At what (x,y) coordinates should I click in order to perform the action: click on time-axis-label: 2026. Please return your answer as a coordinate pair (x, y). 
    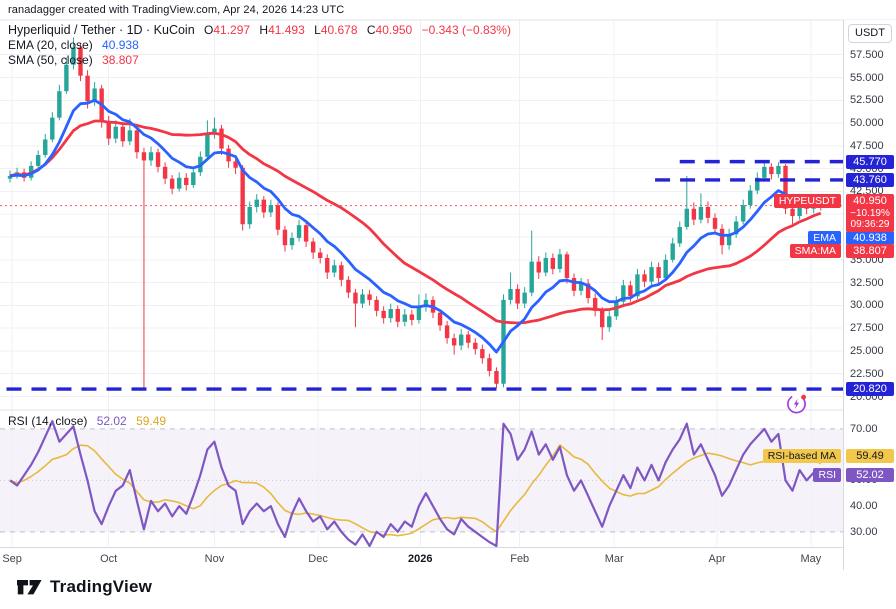
    Looking at the image, I should click on (420, 559).